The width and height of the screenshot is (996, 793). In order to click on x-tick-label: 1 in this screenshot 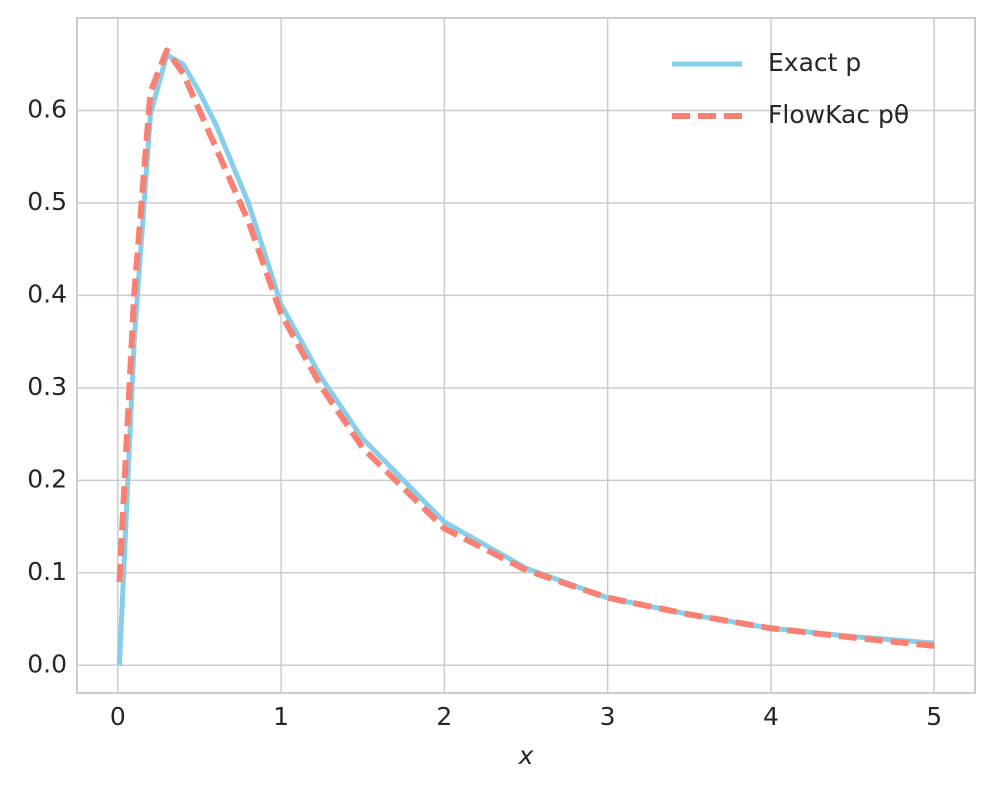, I will do `click(281, 716)`.